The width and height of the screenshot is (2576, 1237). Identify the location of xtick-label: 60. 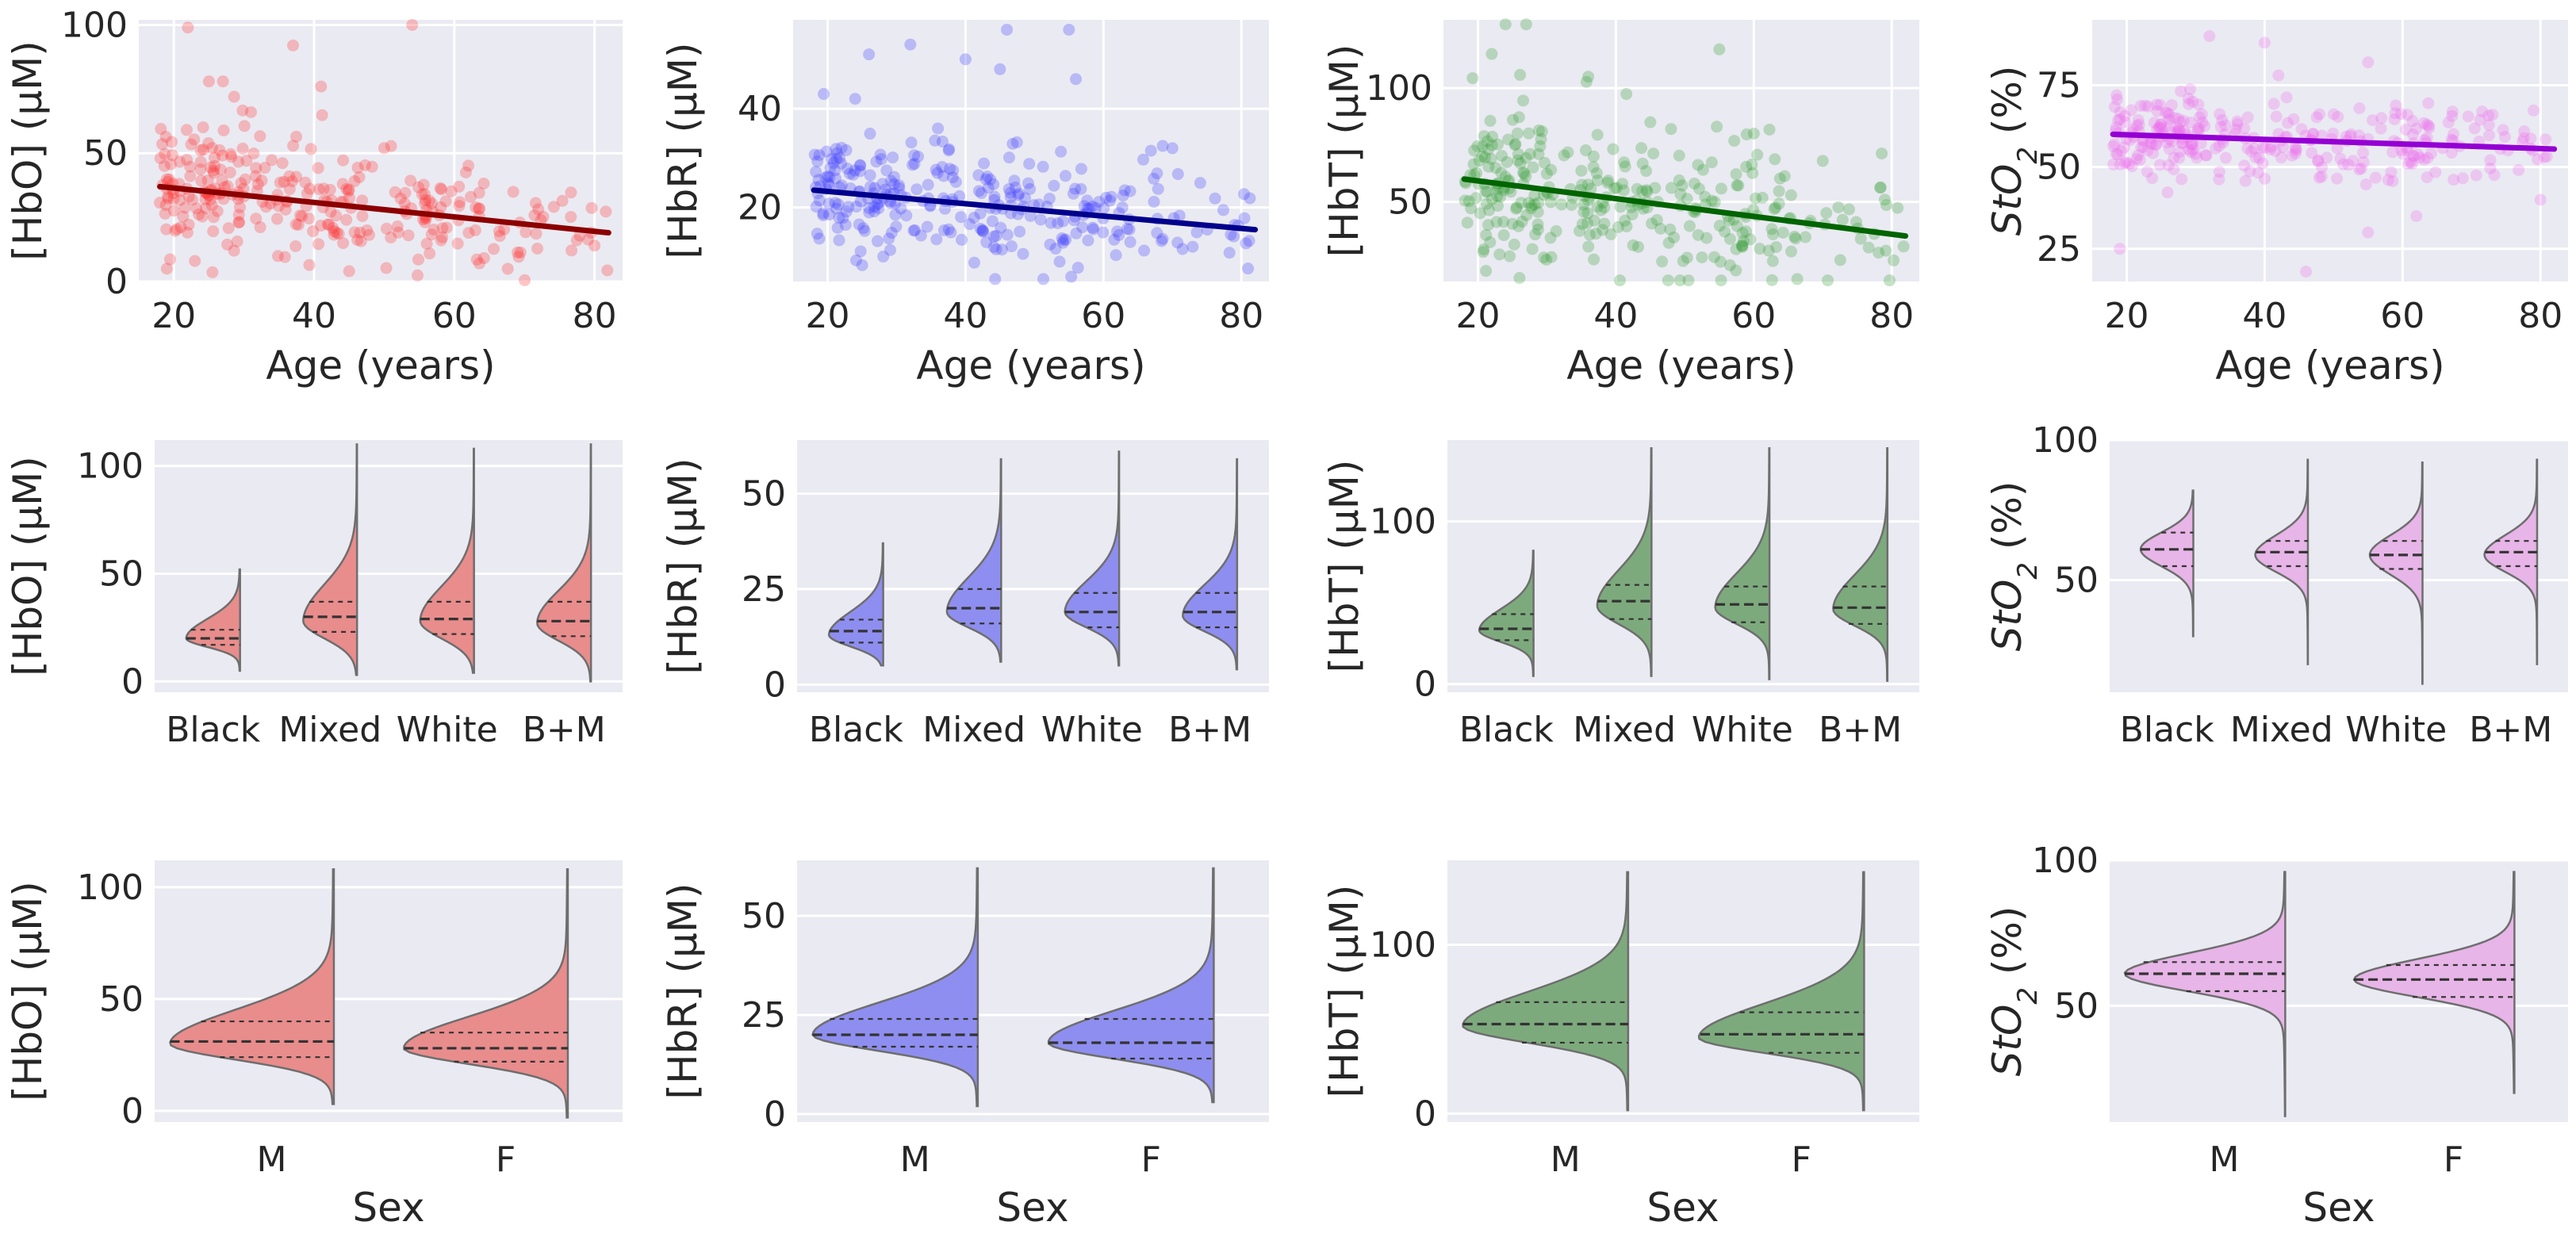
(1103, 316).